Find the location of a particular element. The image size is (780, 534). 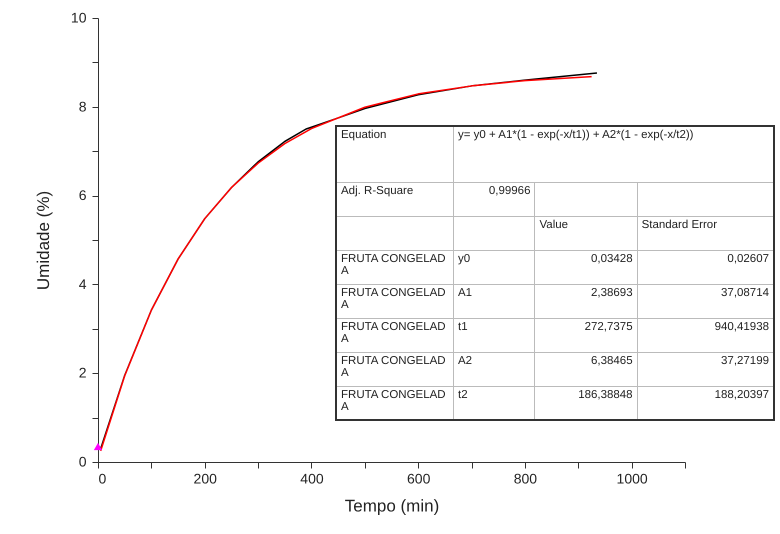

y-tick-label: 4 is located at coordinates (82, 284).